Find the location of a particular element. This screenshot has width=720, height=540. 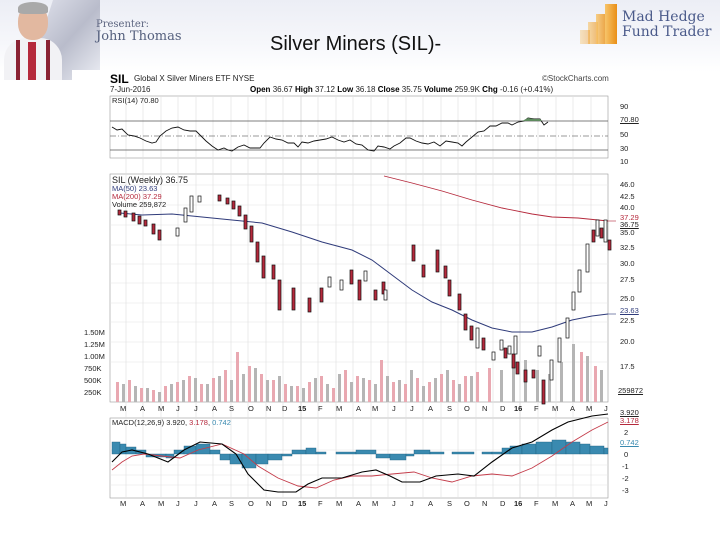

macd-panel is located at coordinates (359, 458).